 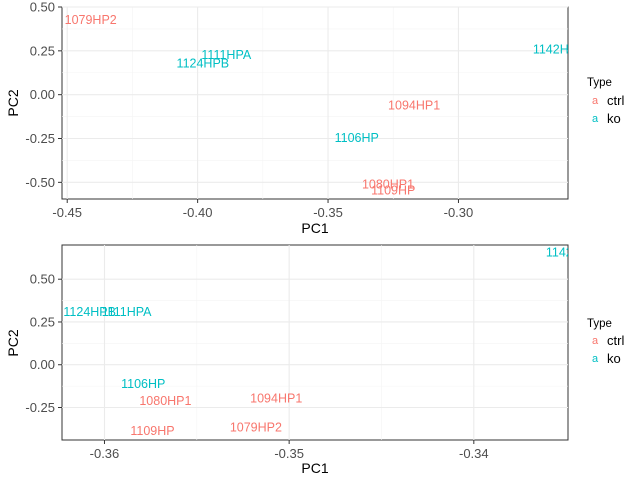 What do you see at coordinates (13, 102) in the screenshot?
I see `top-y-axis-title: PC2` at bounding box center [13, 102].